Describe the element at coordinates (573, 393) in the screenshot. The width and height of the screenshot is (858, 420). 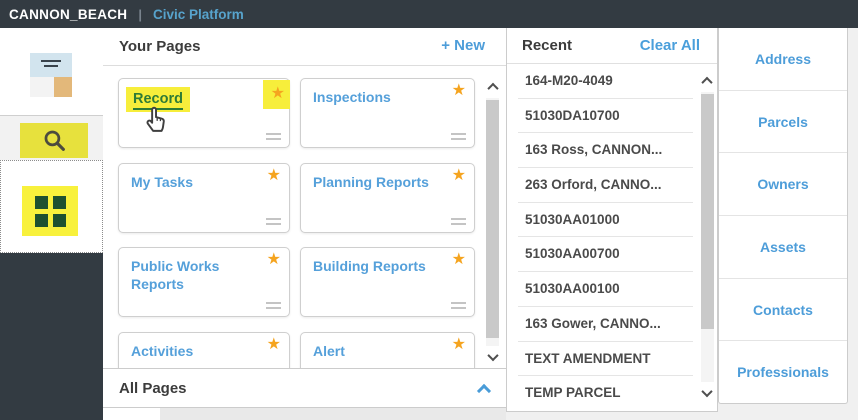
I see `recent-item: TEMP PARCEL` at that location.